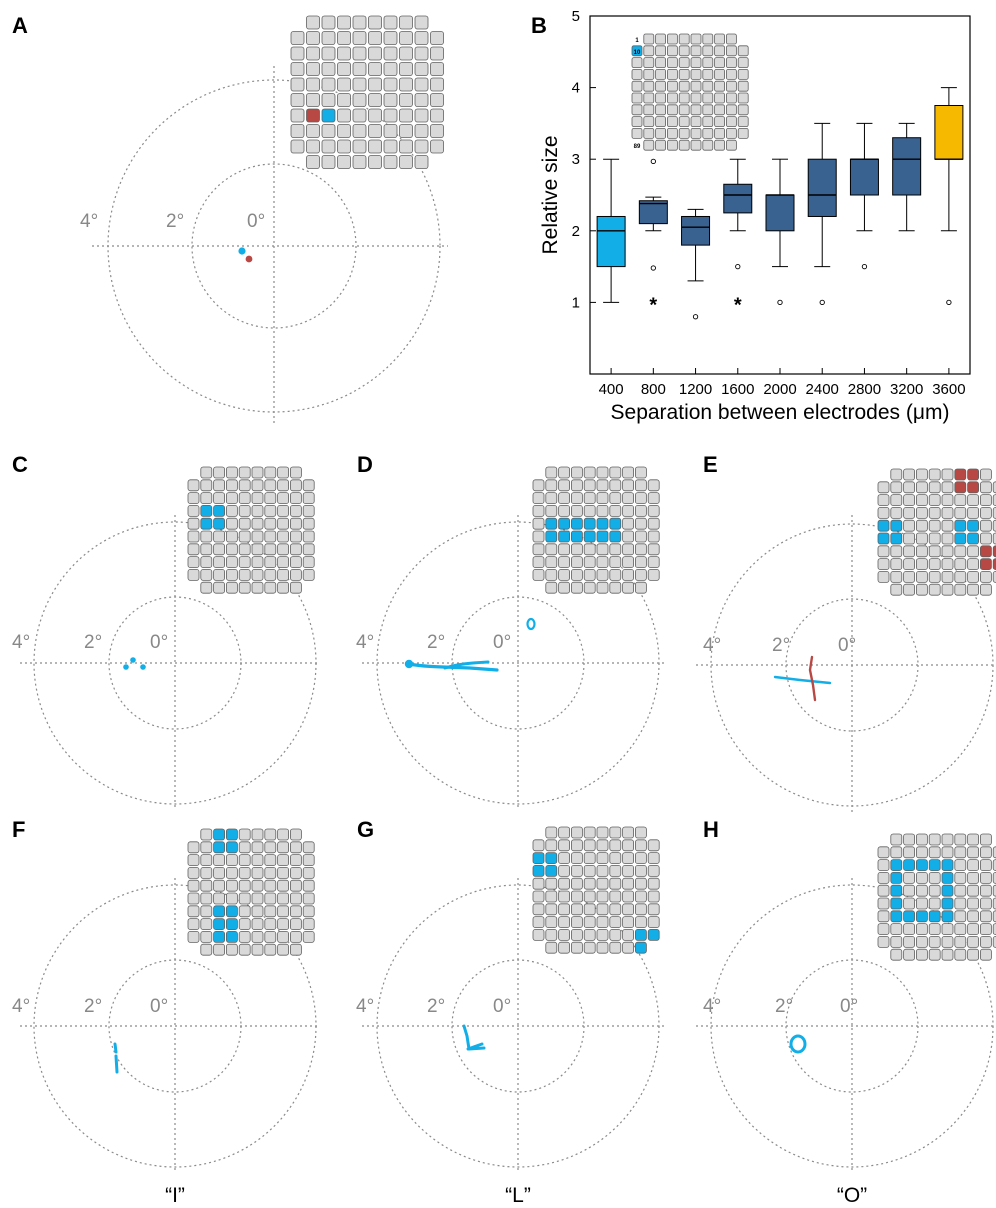  I want to click on degree-label-0: 0°, so click(849, 1006).